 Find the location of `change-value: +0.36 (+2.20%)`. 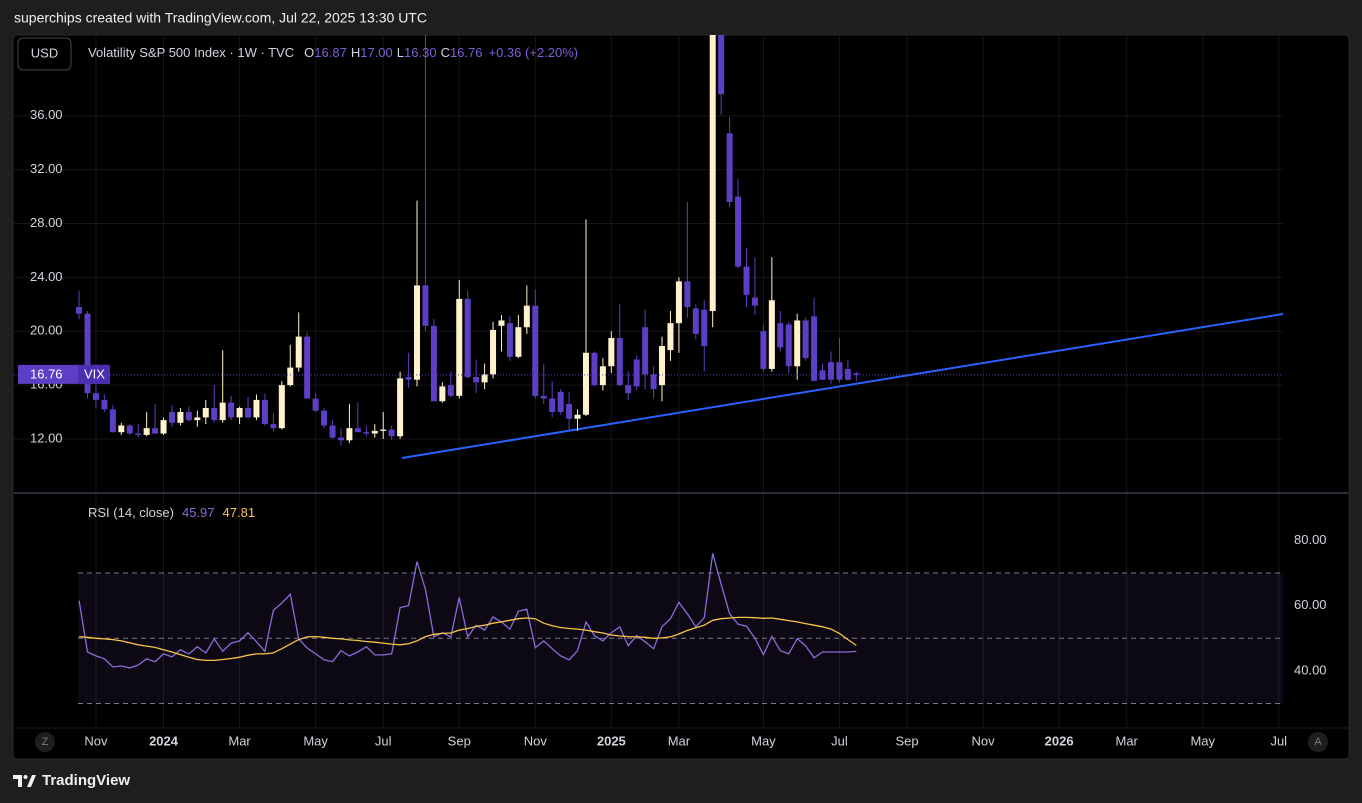

change-value: +0.36 (+2.20%) is located at coordinates (534, 52).